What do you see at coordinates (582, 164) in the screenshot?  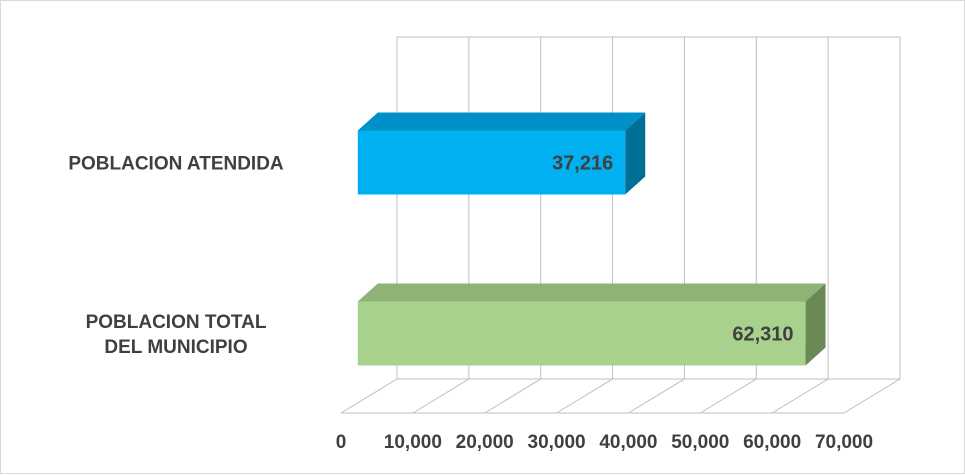 I see `data-label-0: 37,216` at bounding box center [582, 164].